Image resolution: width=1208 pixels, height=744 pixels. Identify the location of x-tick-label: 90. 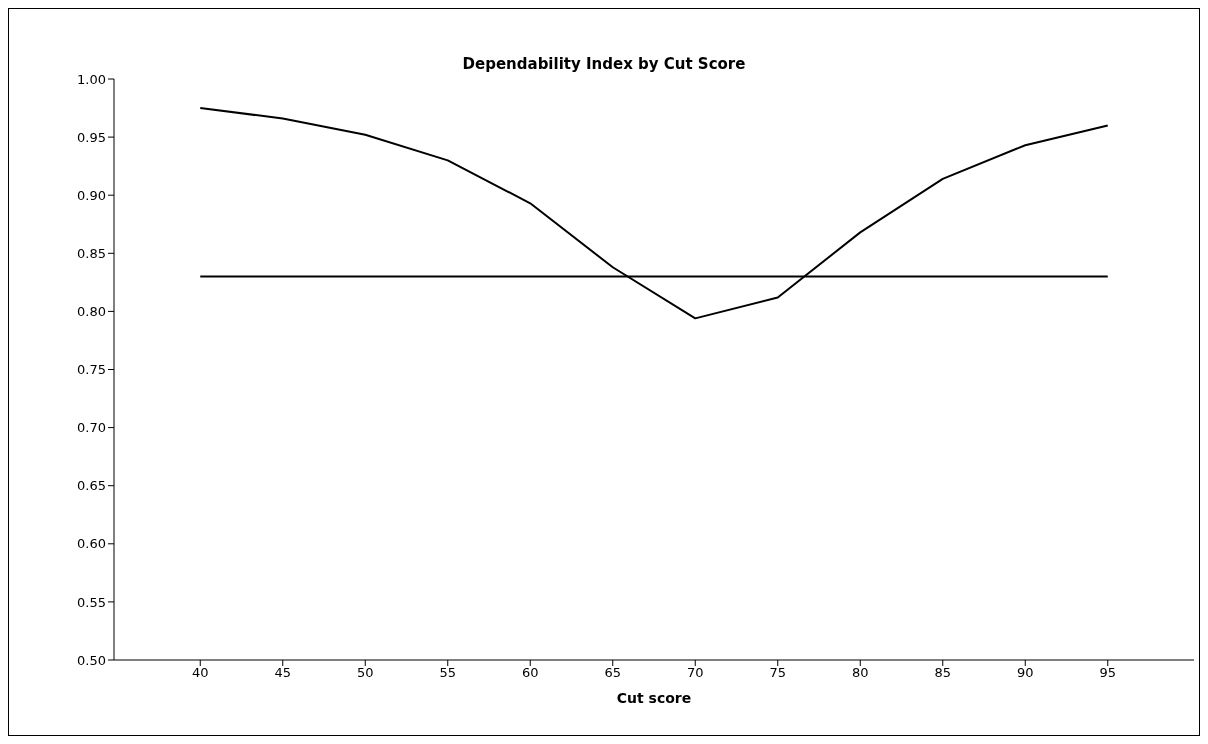
(1025, 673).